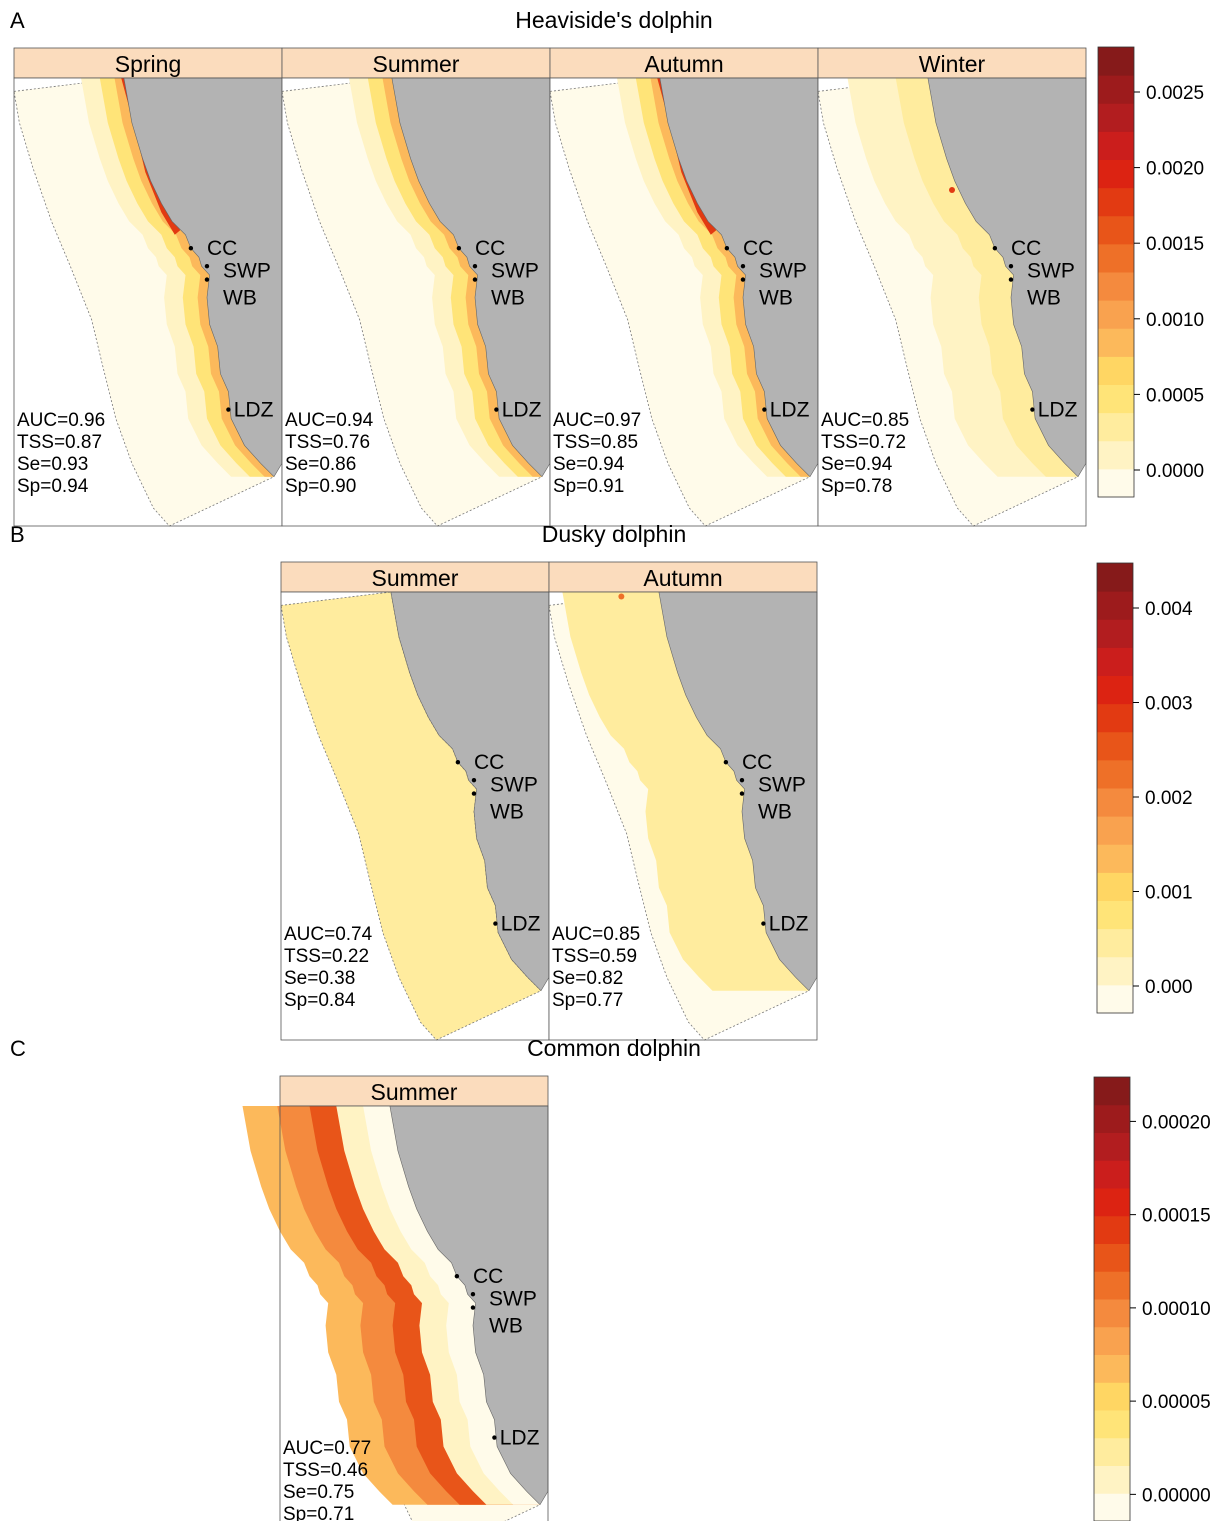  I want to click on stat-tss: TSS=0.22, so click(326, 956).